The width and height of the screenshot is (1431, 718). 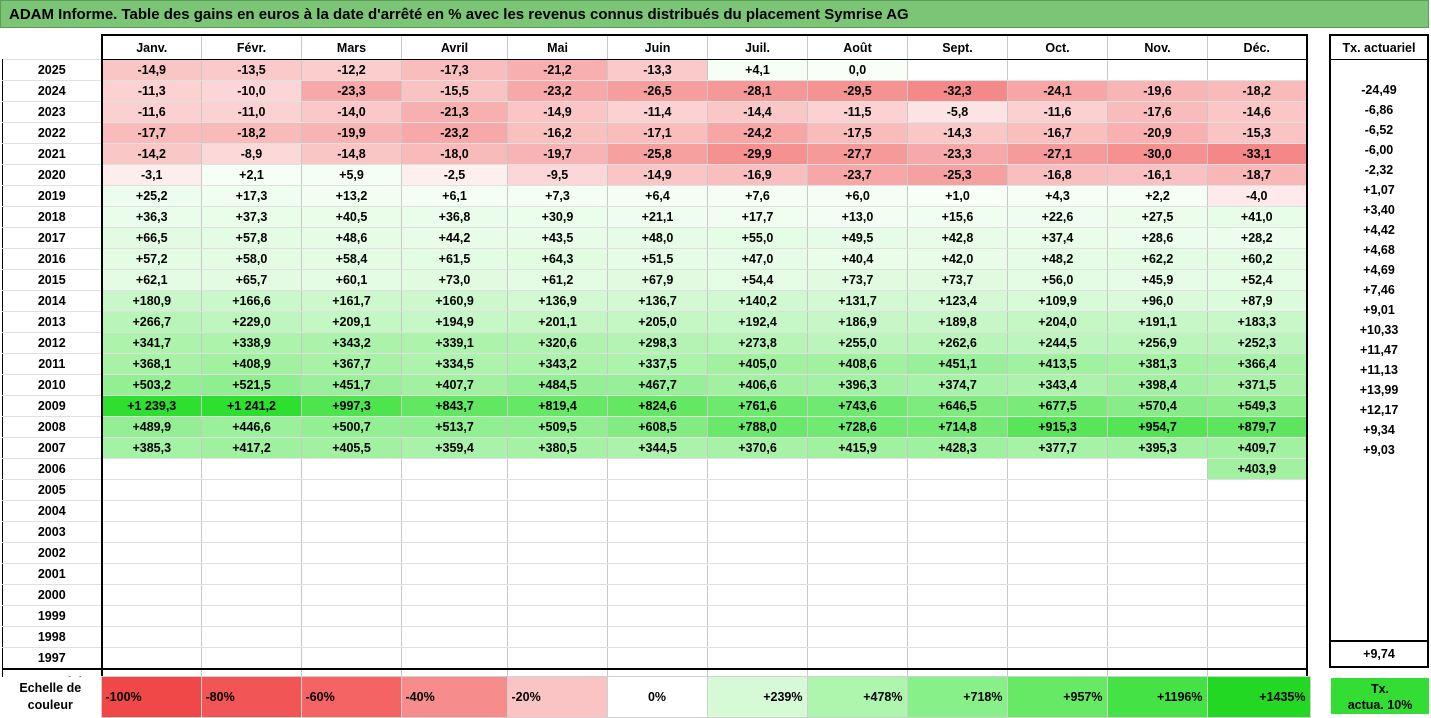 What do you see at coordinates (1057, 427) in the screenshot?
I see `gain-cell: +915,3` at bounding box center [1057, 427].